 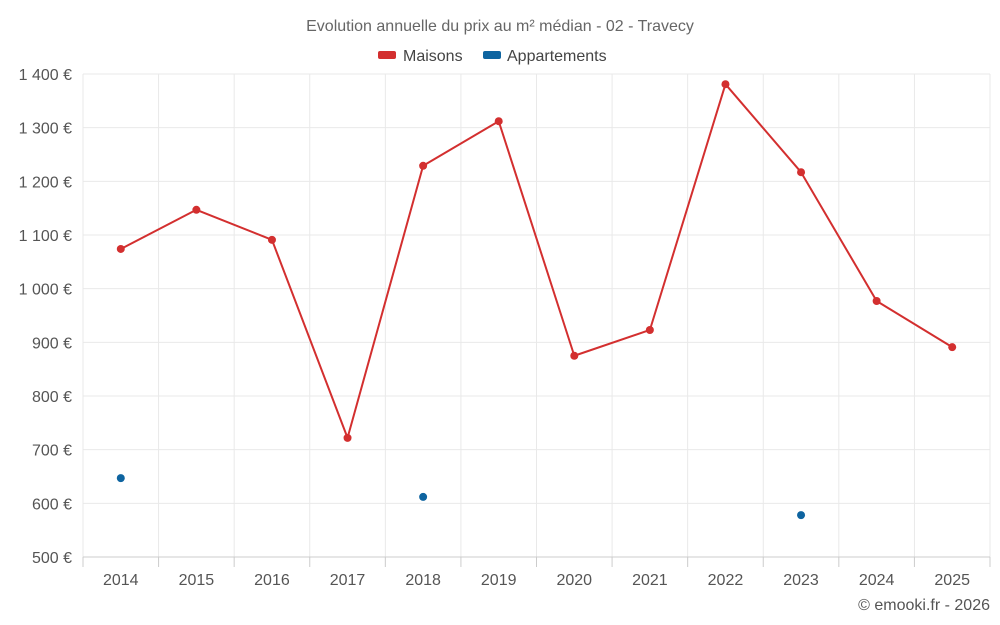 I want to click on x-tick-label: 2020, so click(x=574, y=580).